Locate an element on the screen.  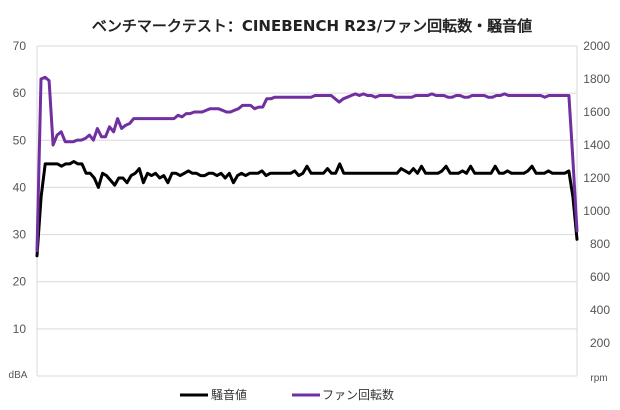
legend-label-fan: ファン回転数 is located at coordinates (358, 394).